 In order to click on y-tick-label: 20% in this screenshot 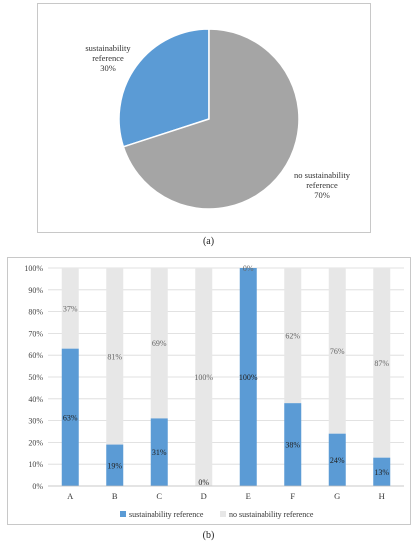, I will do `click(35, 442)`.